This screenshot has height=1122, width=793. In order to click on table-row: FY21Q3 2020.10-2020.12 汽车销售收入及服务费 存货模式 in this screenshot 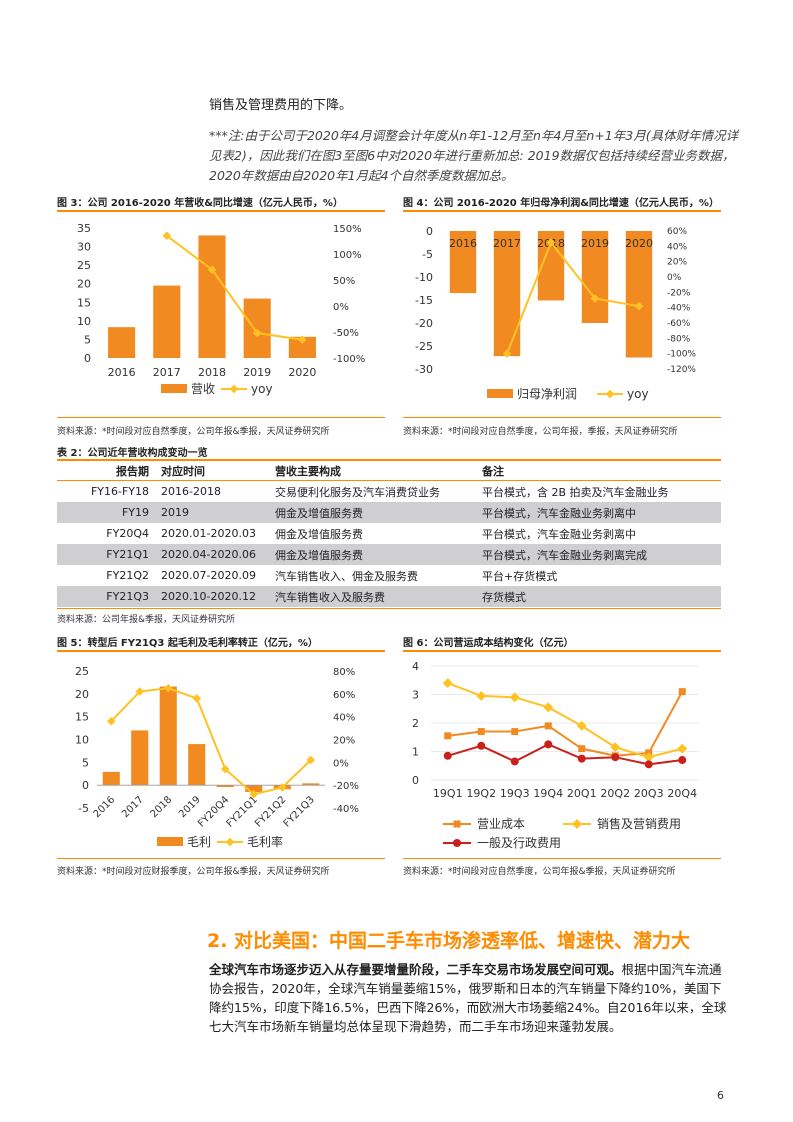, I will do `click(389, 596)`.